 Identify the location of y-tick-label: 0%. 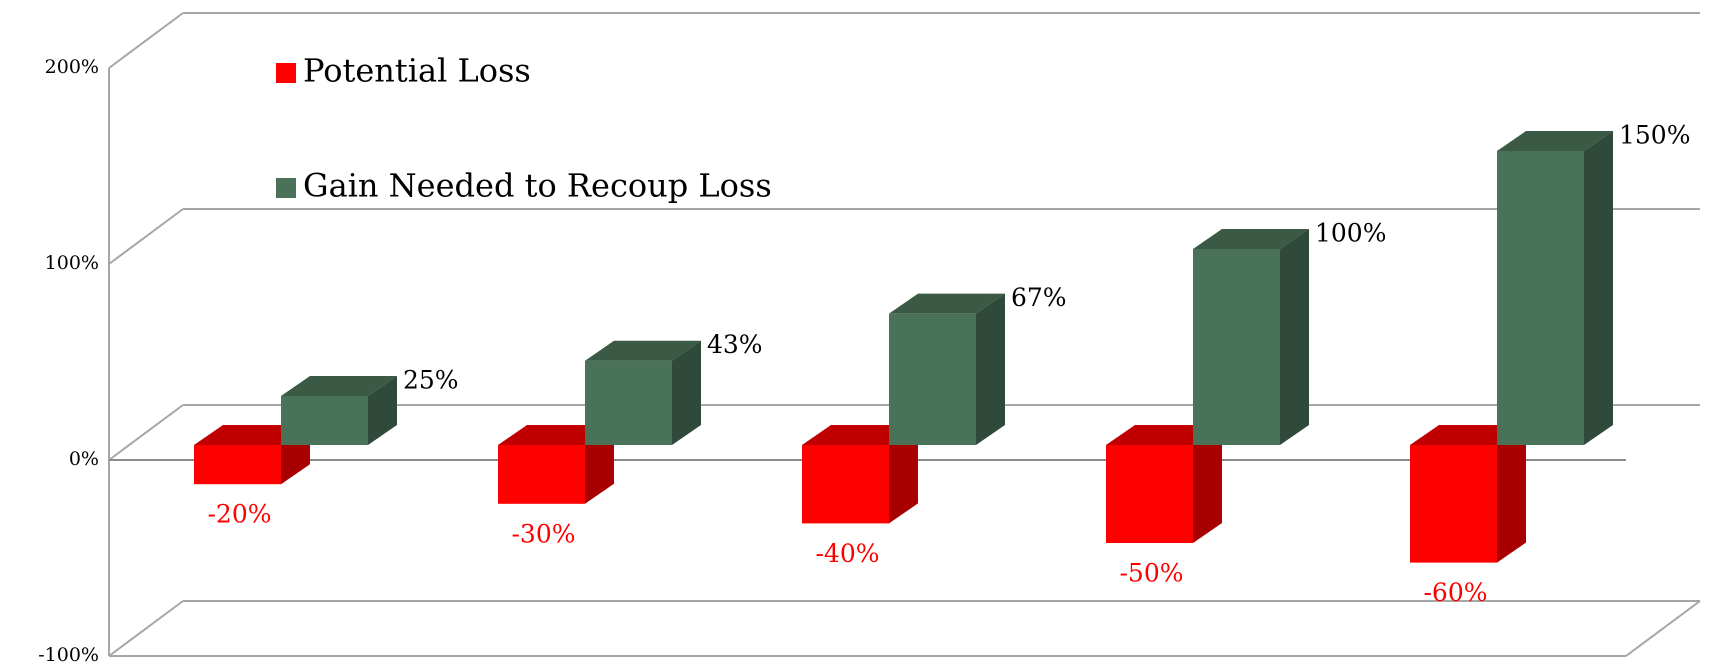
(84, 459).